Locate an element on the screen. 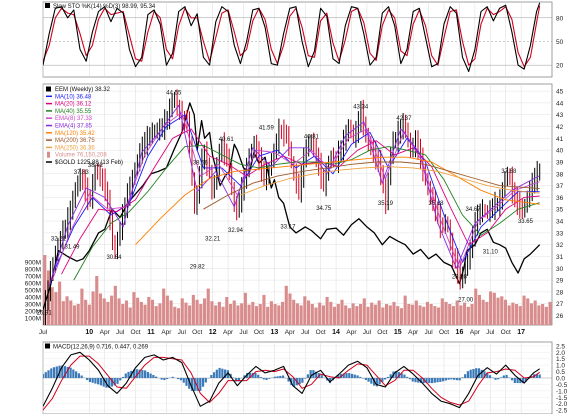  price-tick-label-7: 33 is located at coordinates (560, 233).